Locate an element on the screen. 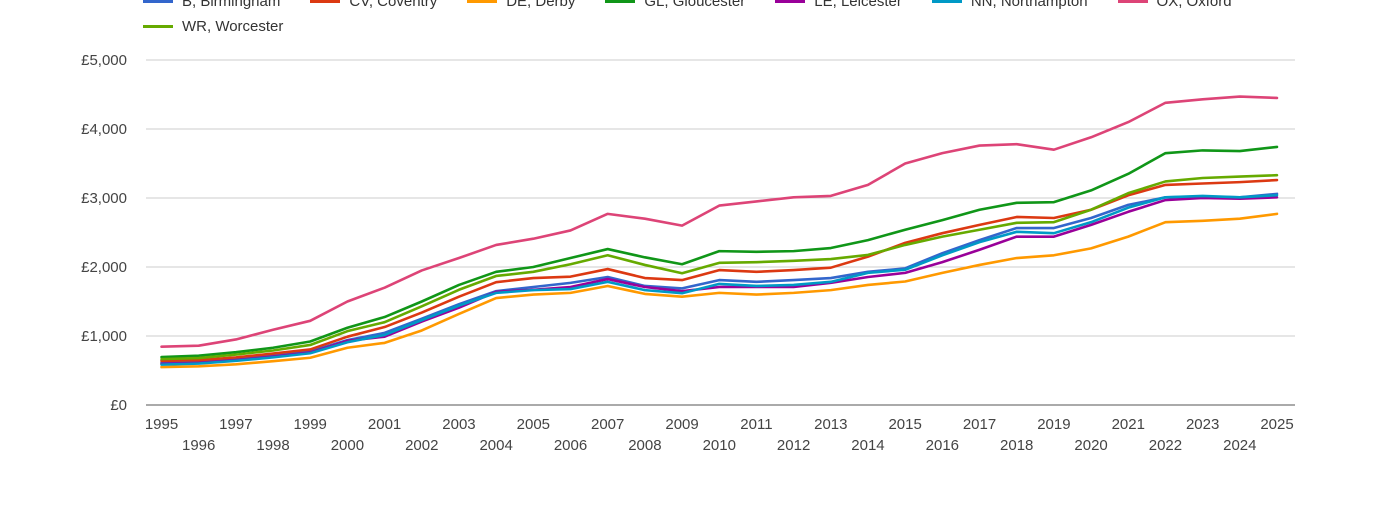 Image resolution: width=1390 pixels, height=515 pixels. x-axis-label: 2001 is located at coordinates (384, 424).